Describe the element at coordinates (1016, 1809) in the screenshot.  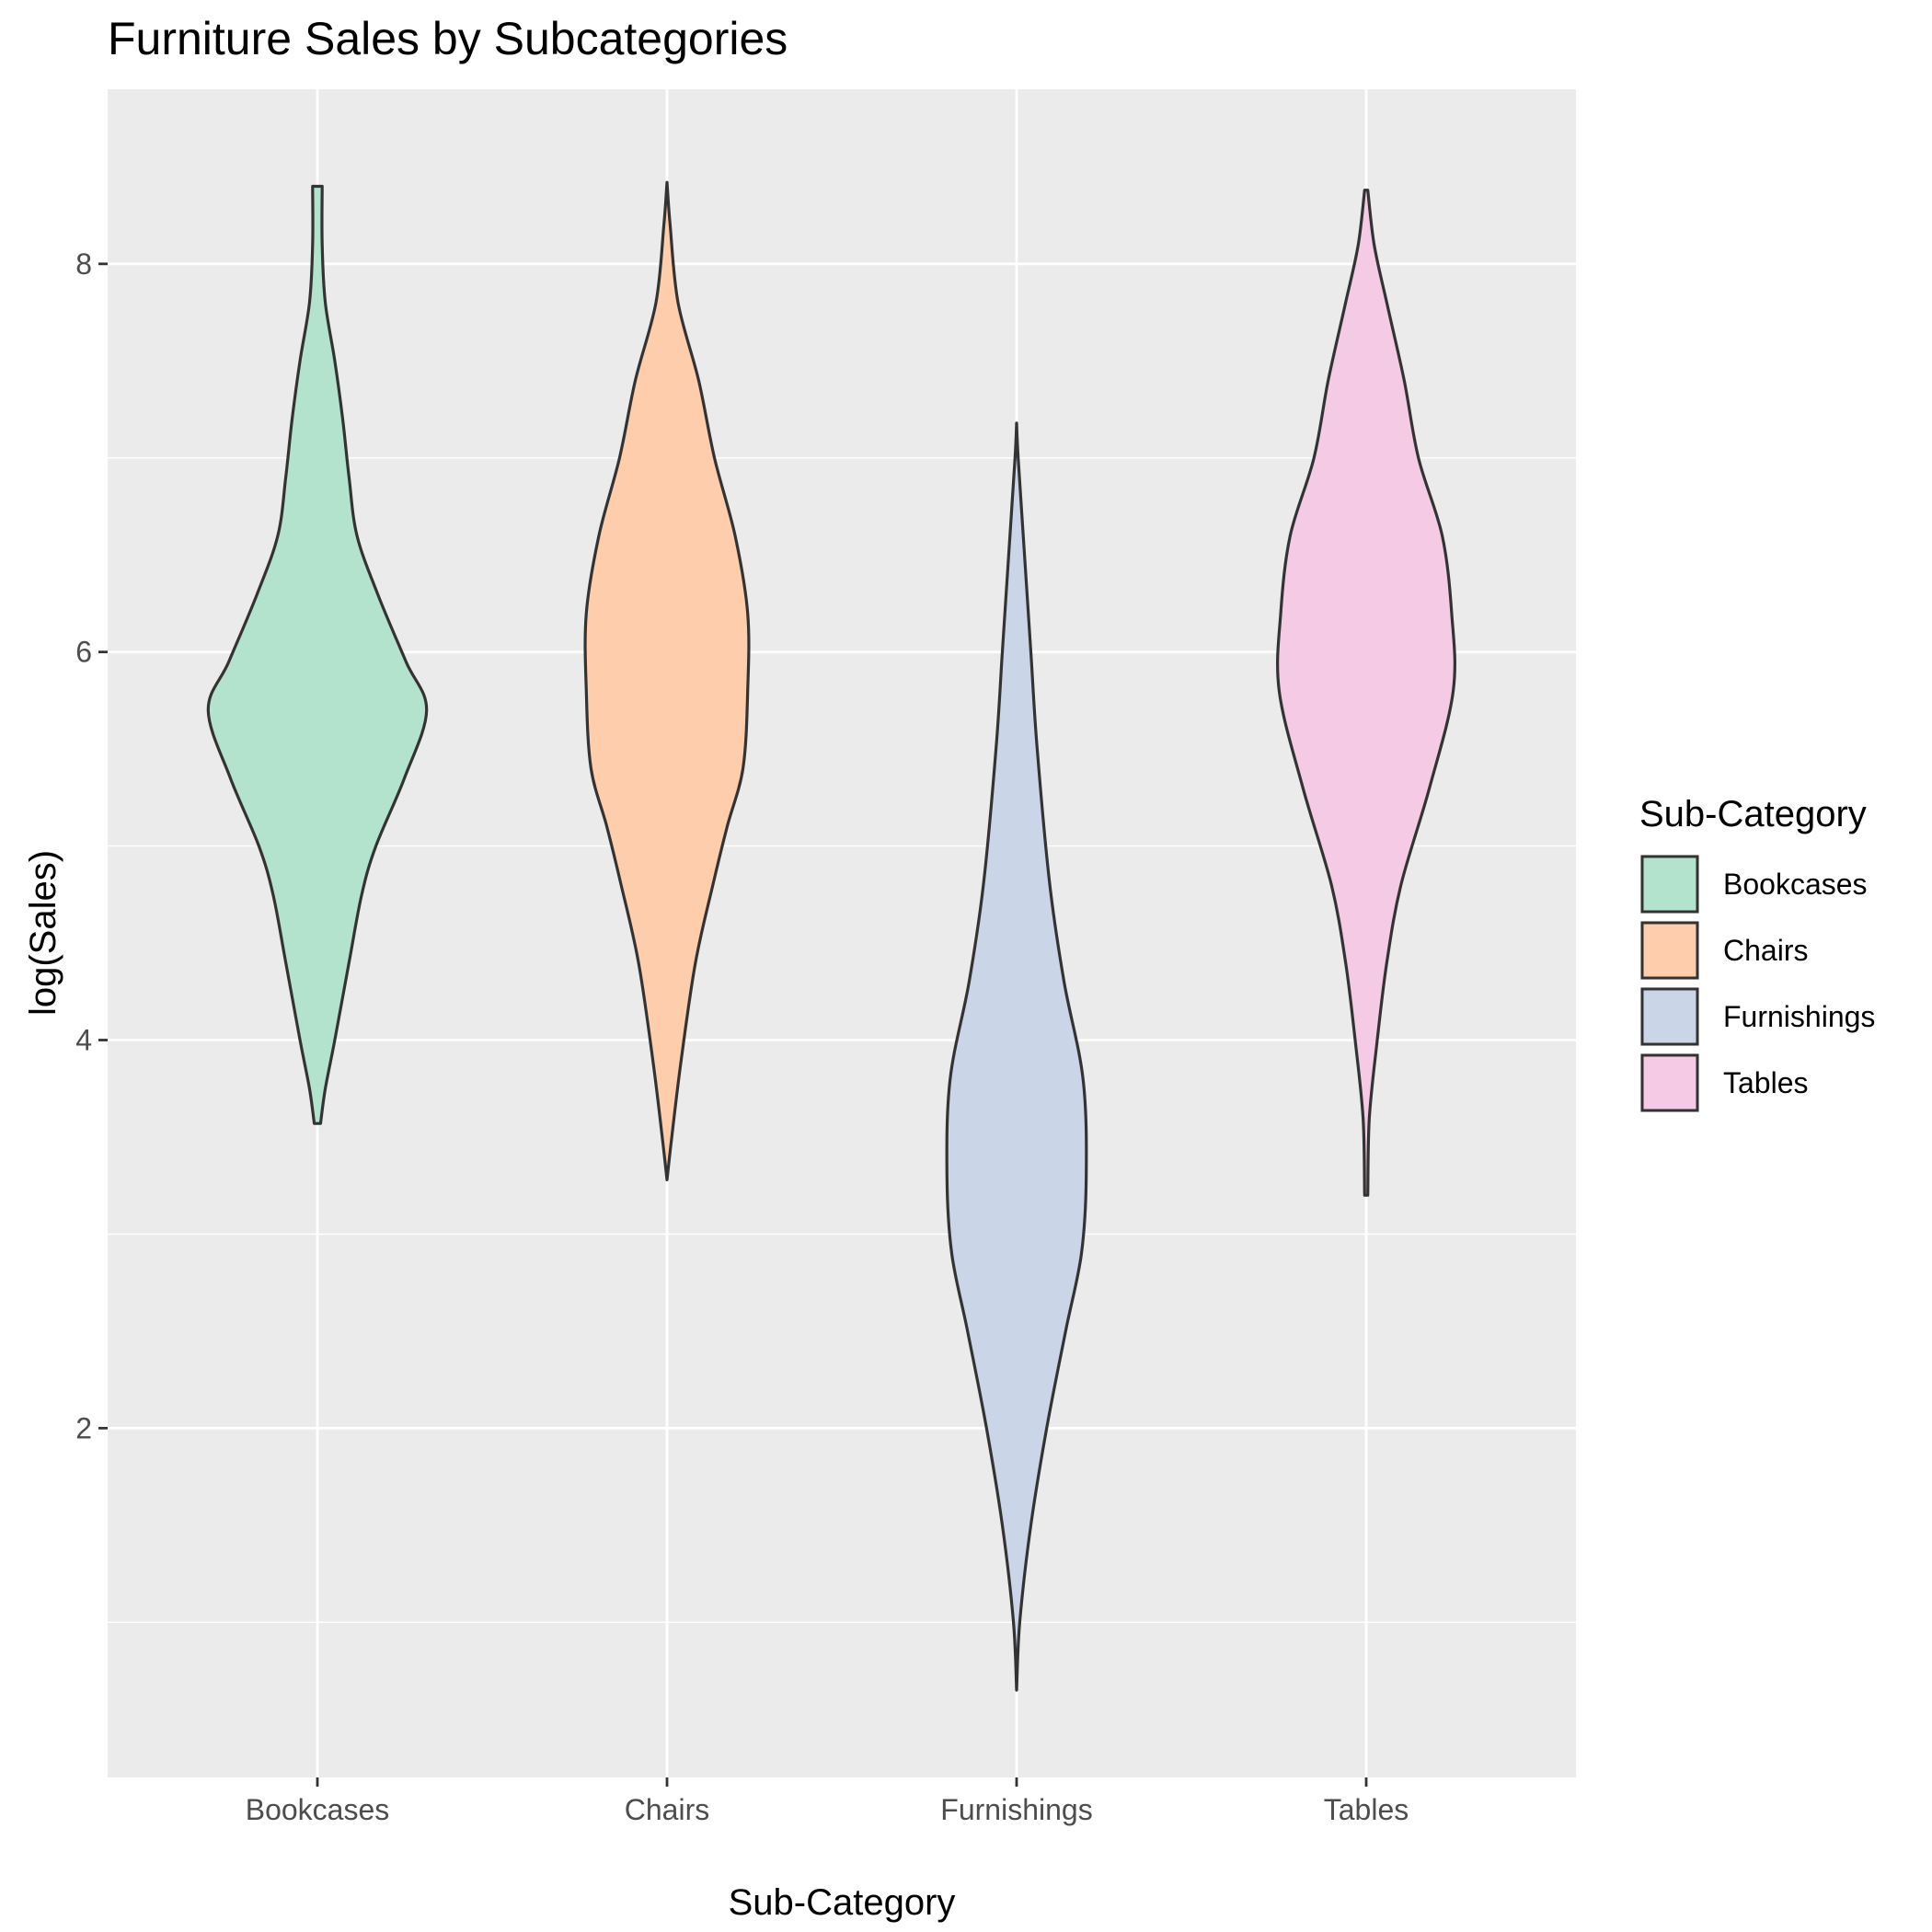
I see `x-tick-label: Furnishings` at that location.